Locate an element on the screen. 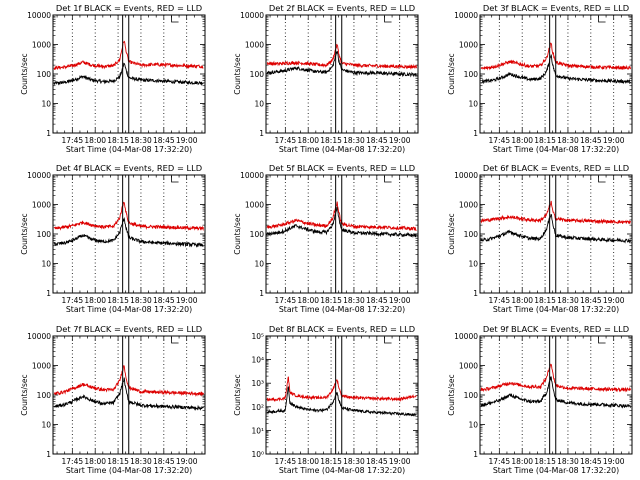 The width and height of the screenshot is (640, 480). panel-title: Det 2f BLACK = Events, RED = LLD is located at coordinates (342, 8).